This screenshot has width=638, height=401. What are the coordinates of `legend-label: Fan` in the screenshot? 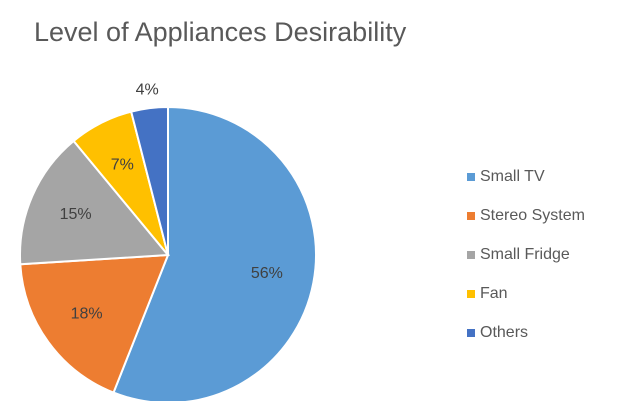 It's located at (494, 293).